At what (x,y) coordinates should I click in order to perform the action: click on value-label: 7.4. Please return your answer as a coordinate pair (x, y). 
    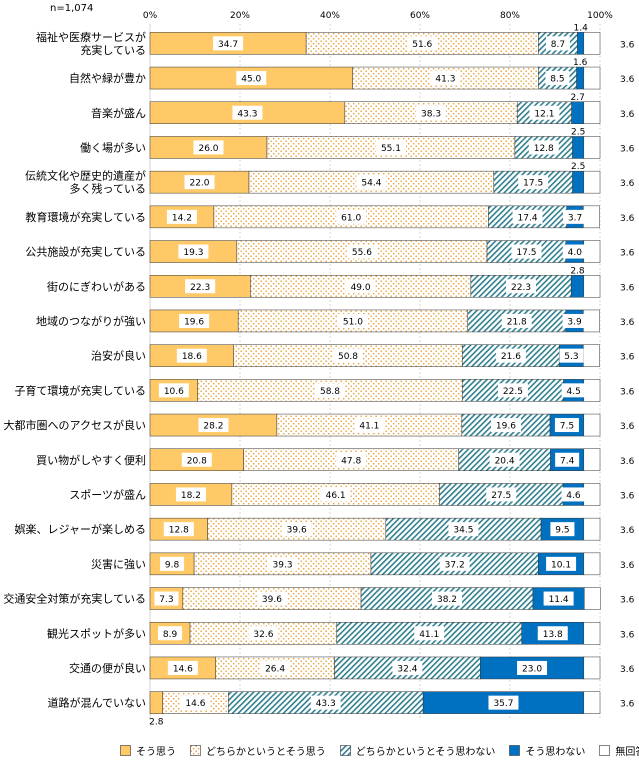
    Looking at the image, I should click on (567, 461).